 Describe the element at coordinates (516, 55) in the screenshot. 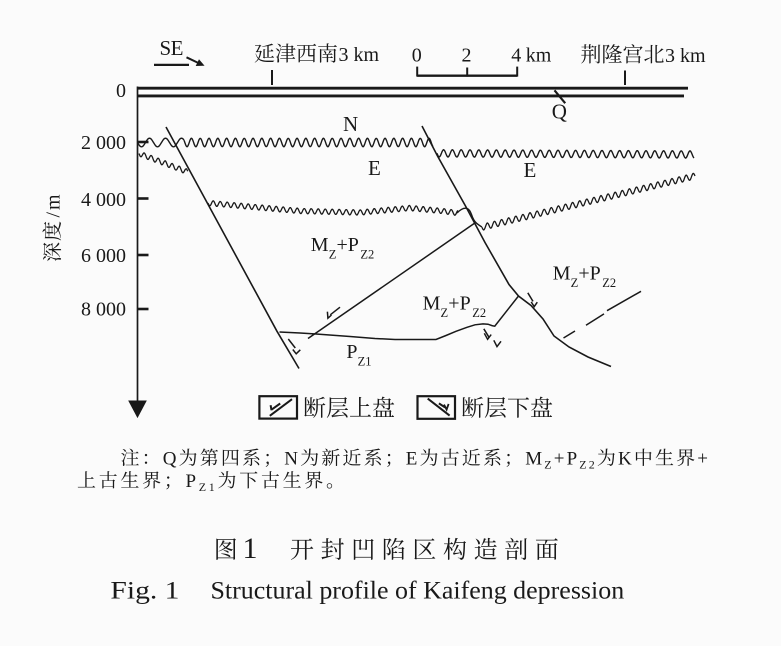

I see `svg-text: 4` at that location.